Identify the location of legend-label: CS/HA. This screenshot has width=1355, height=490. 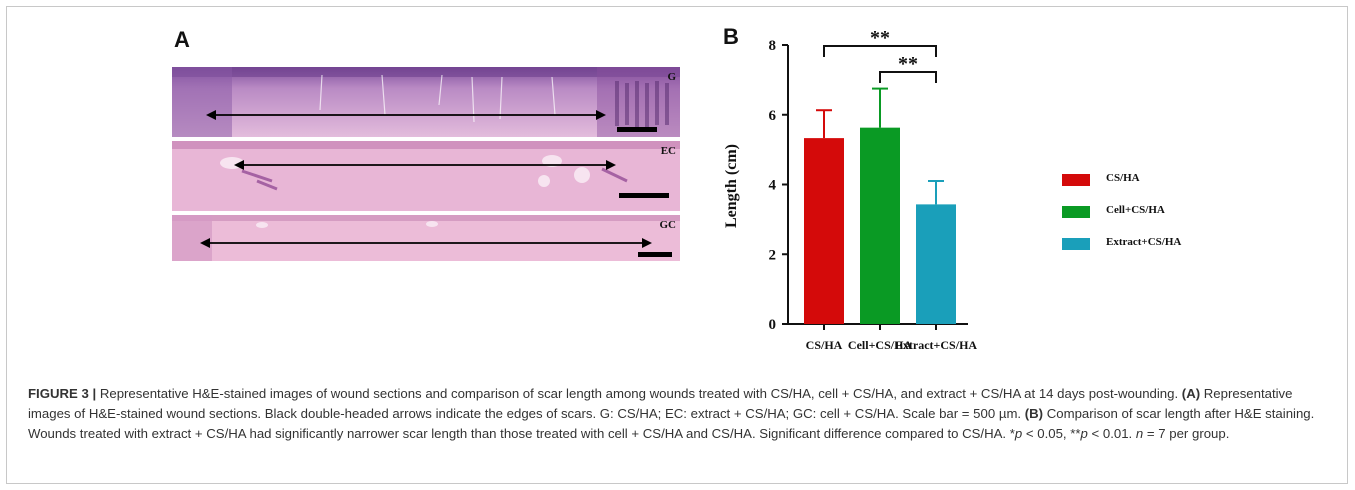
(1123, 178).